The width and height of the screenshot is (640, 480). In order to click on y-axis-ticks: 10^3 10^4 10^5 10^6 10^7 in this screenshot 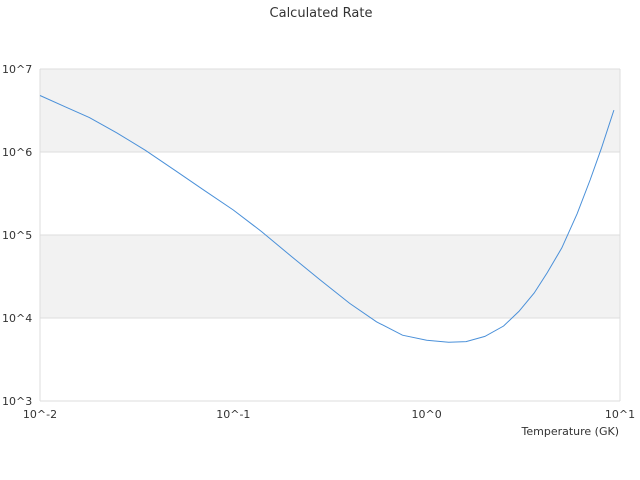, I will do `click(17, 235)`.